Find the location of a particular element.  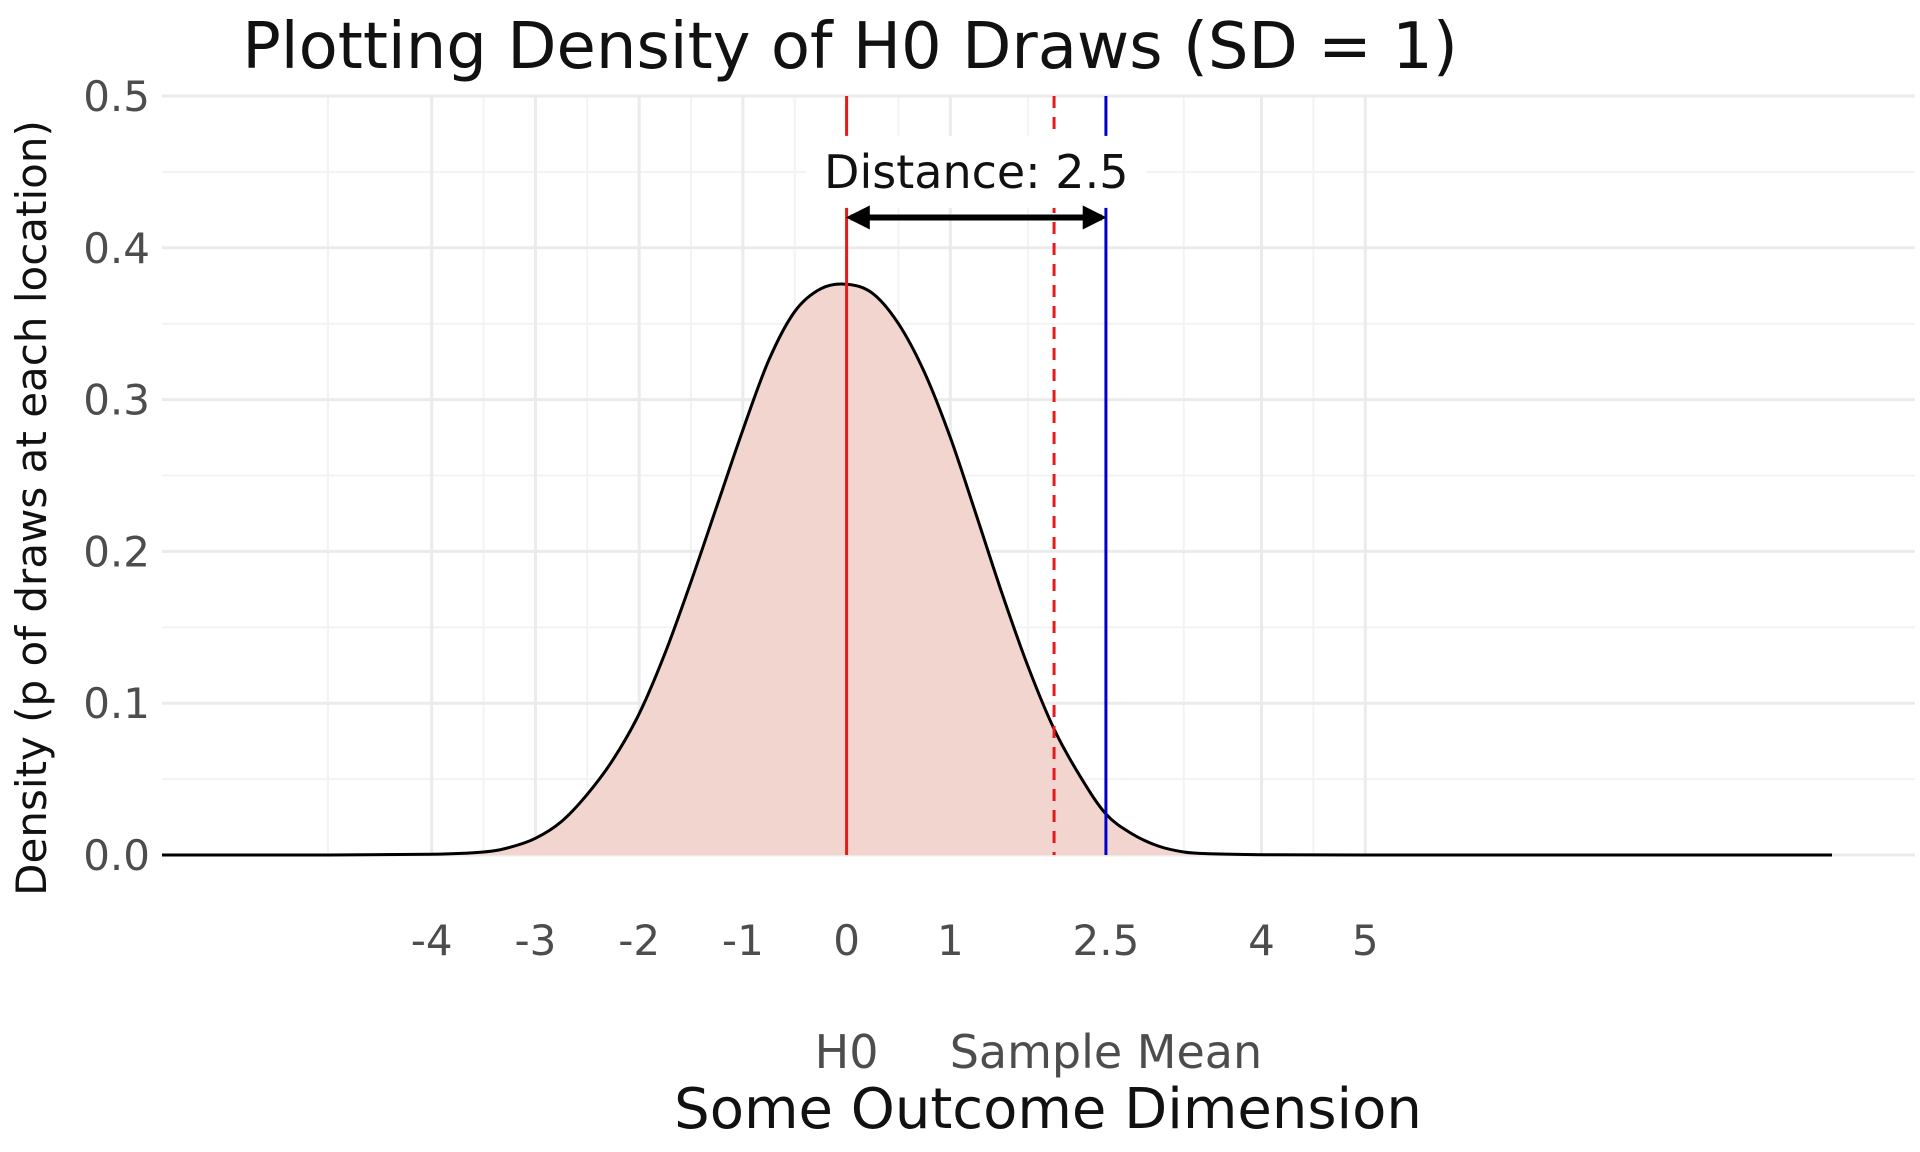

x-sublabel: Sample Mean is located at coordinates (1106, 1052).